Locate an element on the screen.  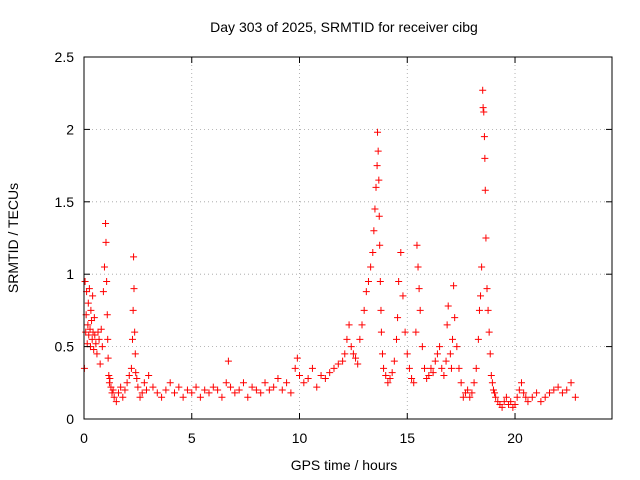
y-axis-label: SRMTID / TECUs is located at coordinates (13, 238).